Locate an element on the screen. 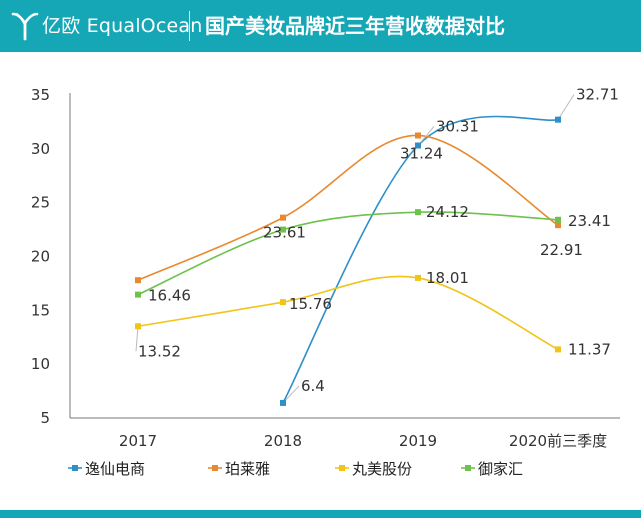  chart-legend: 逸仙电商 珀莱雅 丸美股份 御家汇 is located at coordinates (295, 469).